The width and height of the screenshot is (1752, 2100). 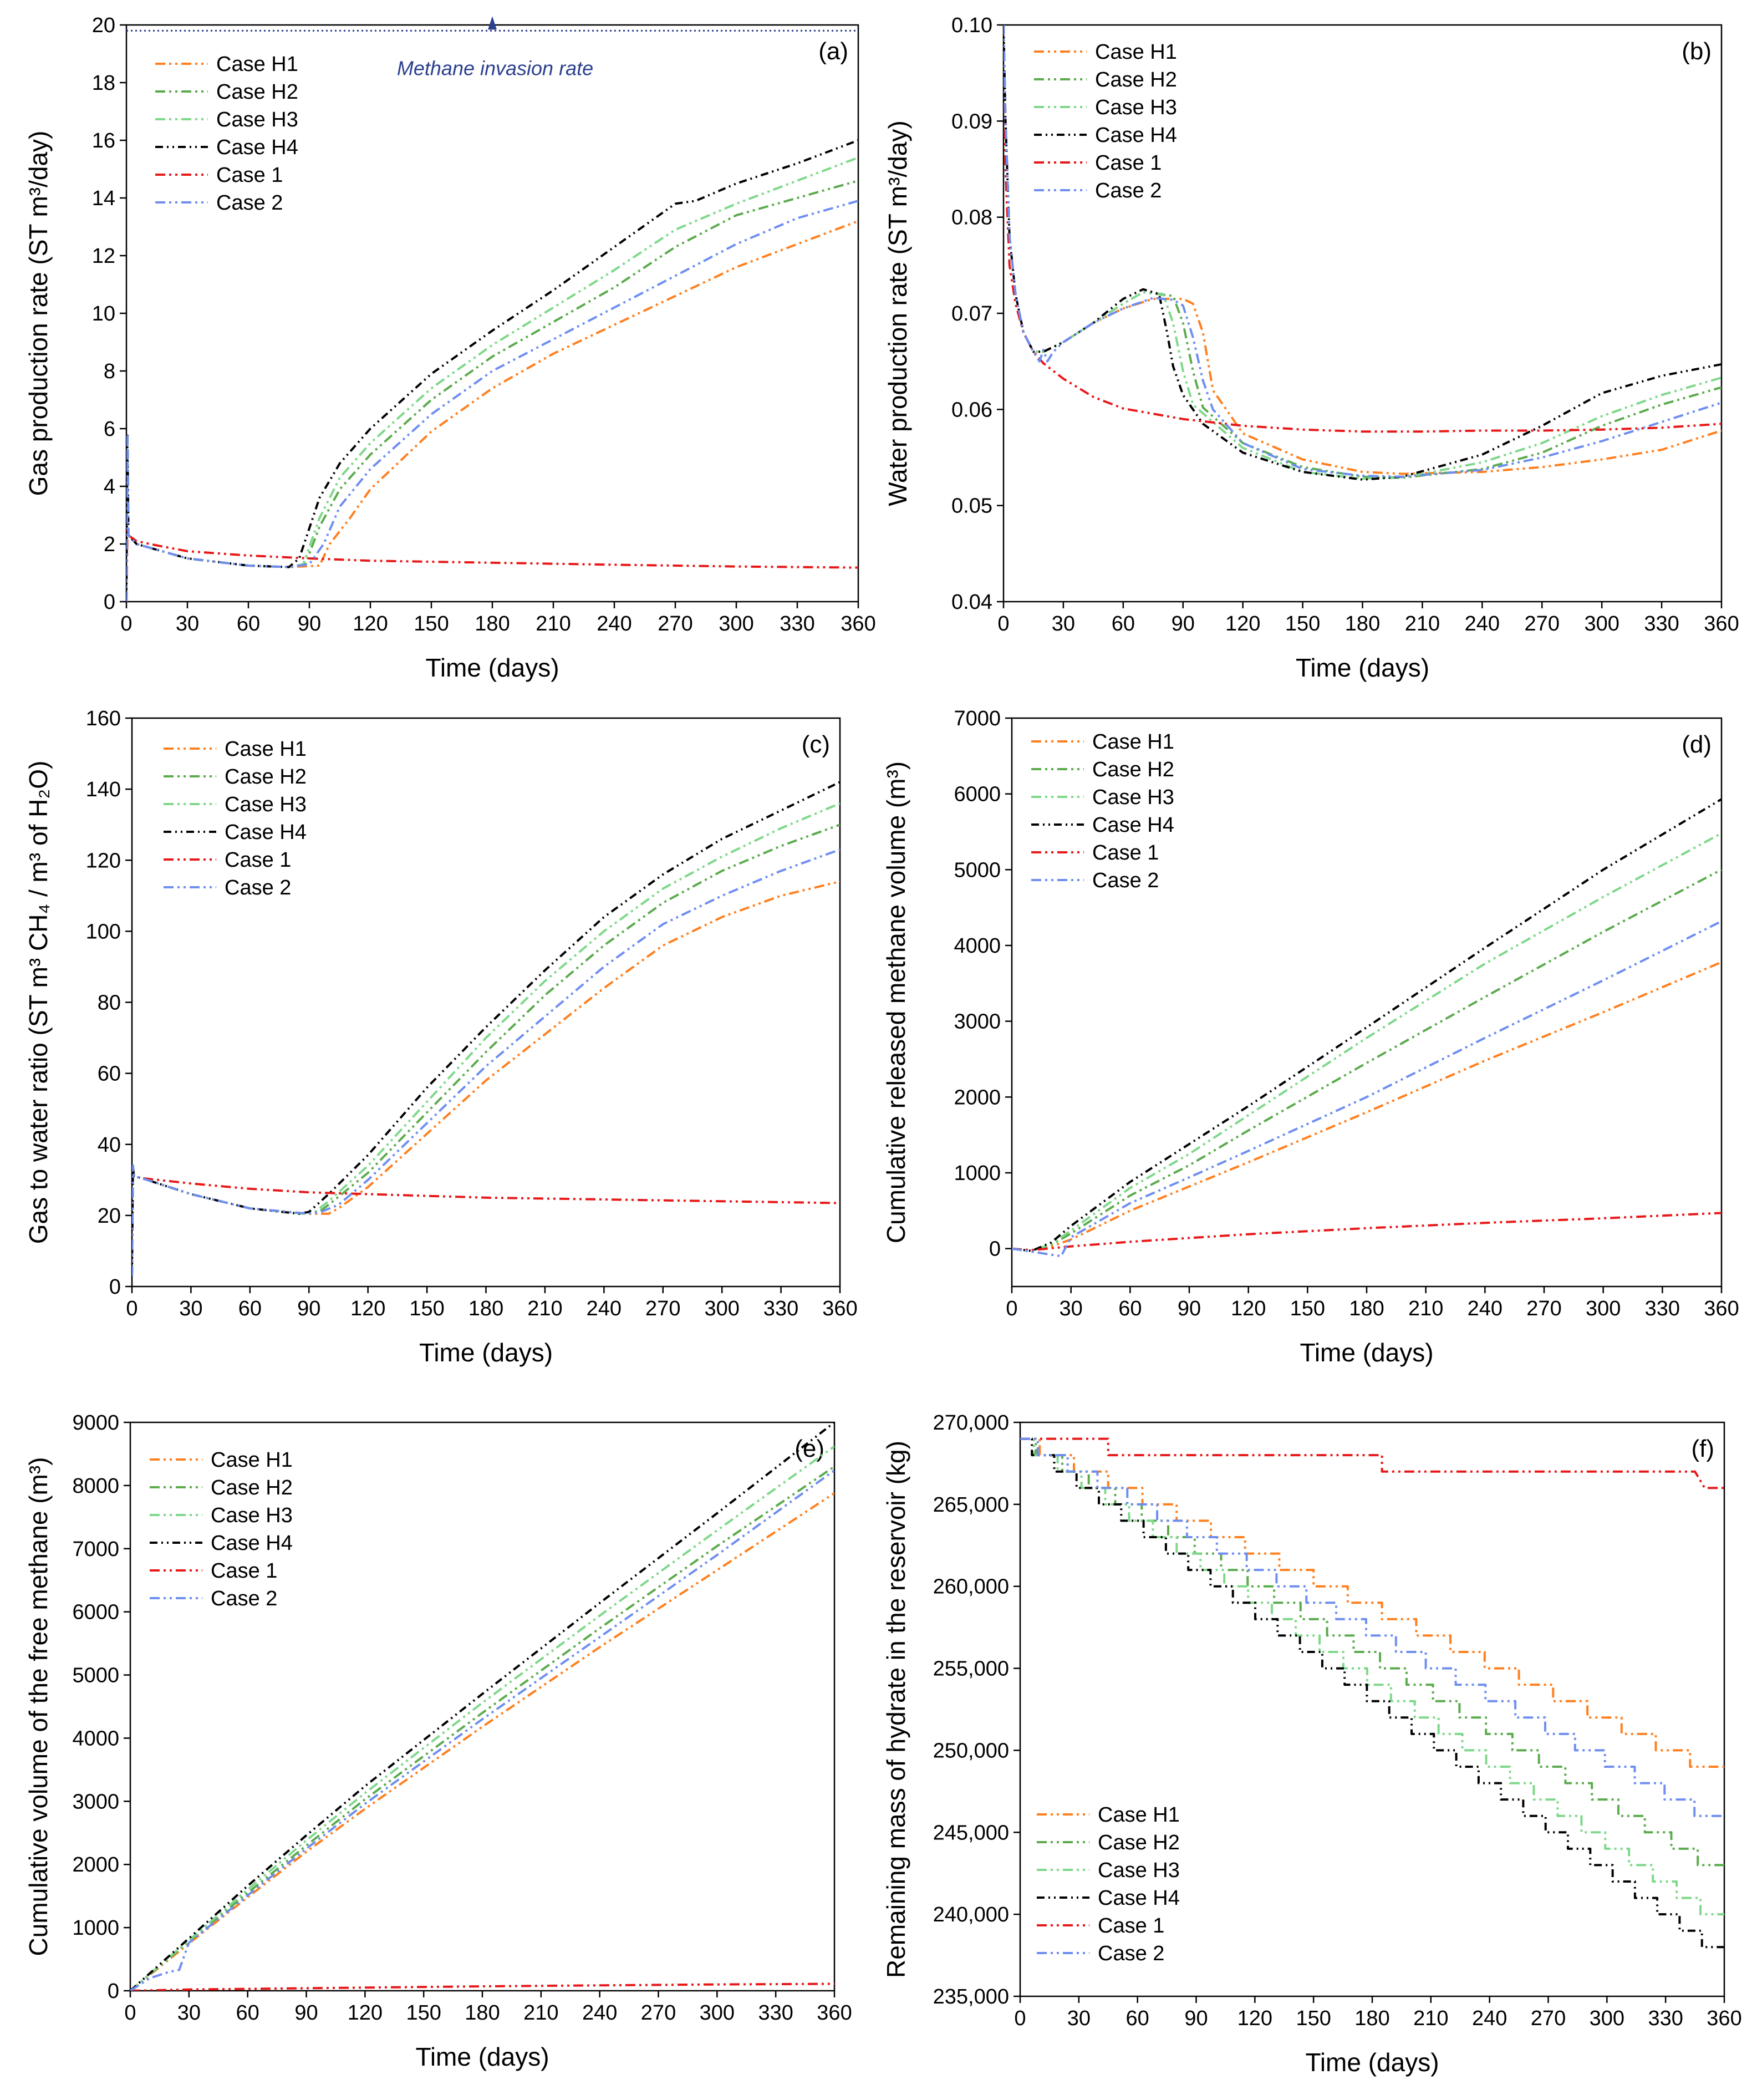 What do you see at coordinates (971, 121) in the screenshot?
I see `y-tick-label: 0.09` at bounding box center [971, 121].